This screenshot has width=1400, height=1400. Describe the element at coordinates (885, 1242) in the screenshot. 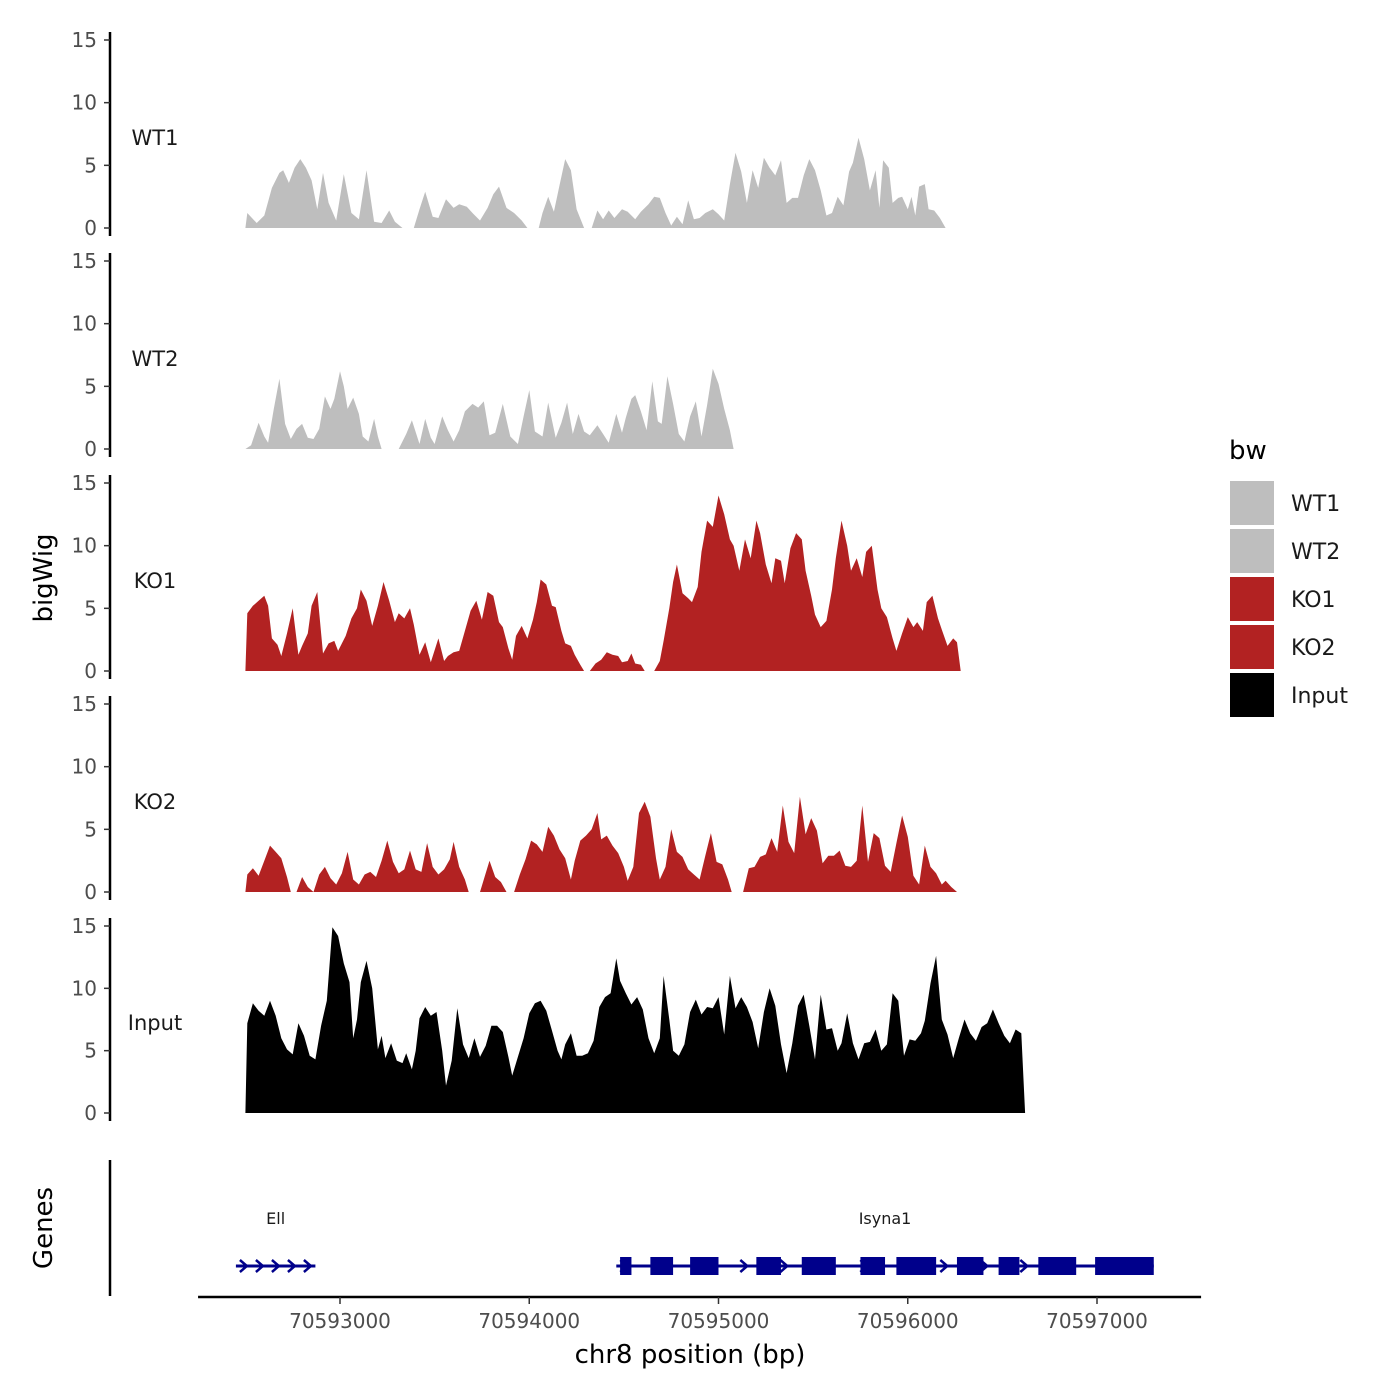

I see `gene-isyna1: Isyna1` at that location.